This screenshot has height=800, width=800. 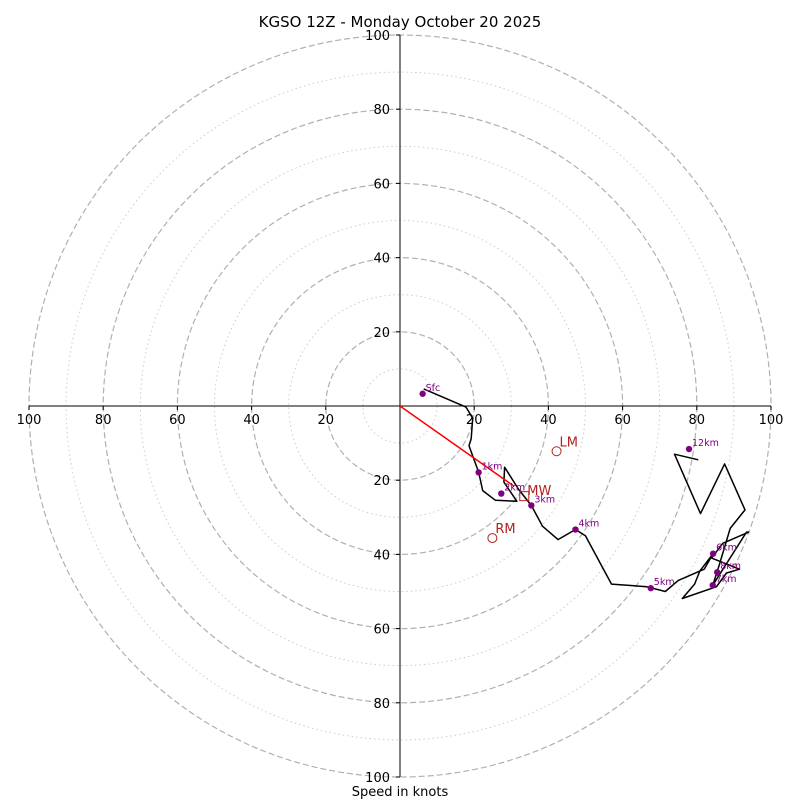 I want to click on storm-label-LM: LM, so click(x=569, y=442).